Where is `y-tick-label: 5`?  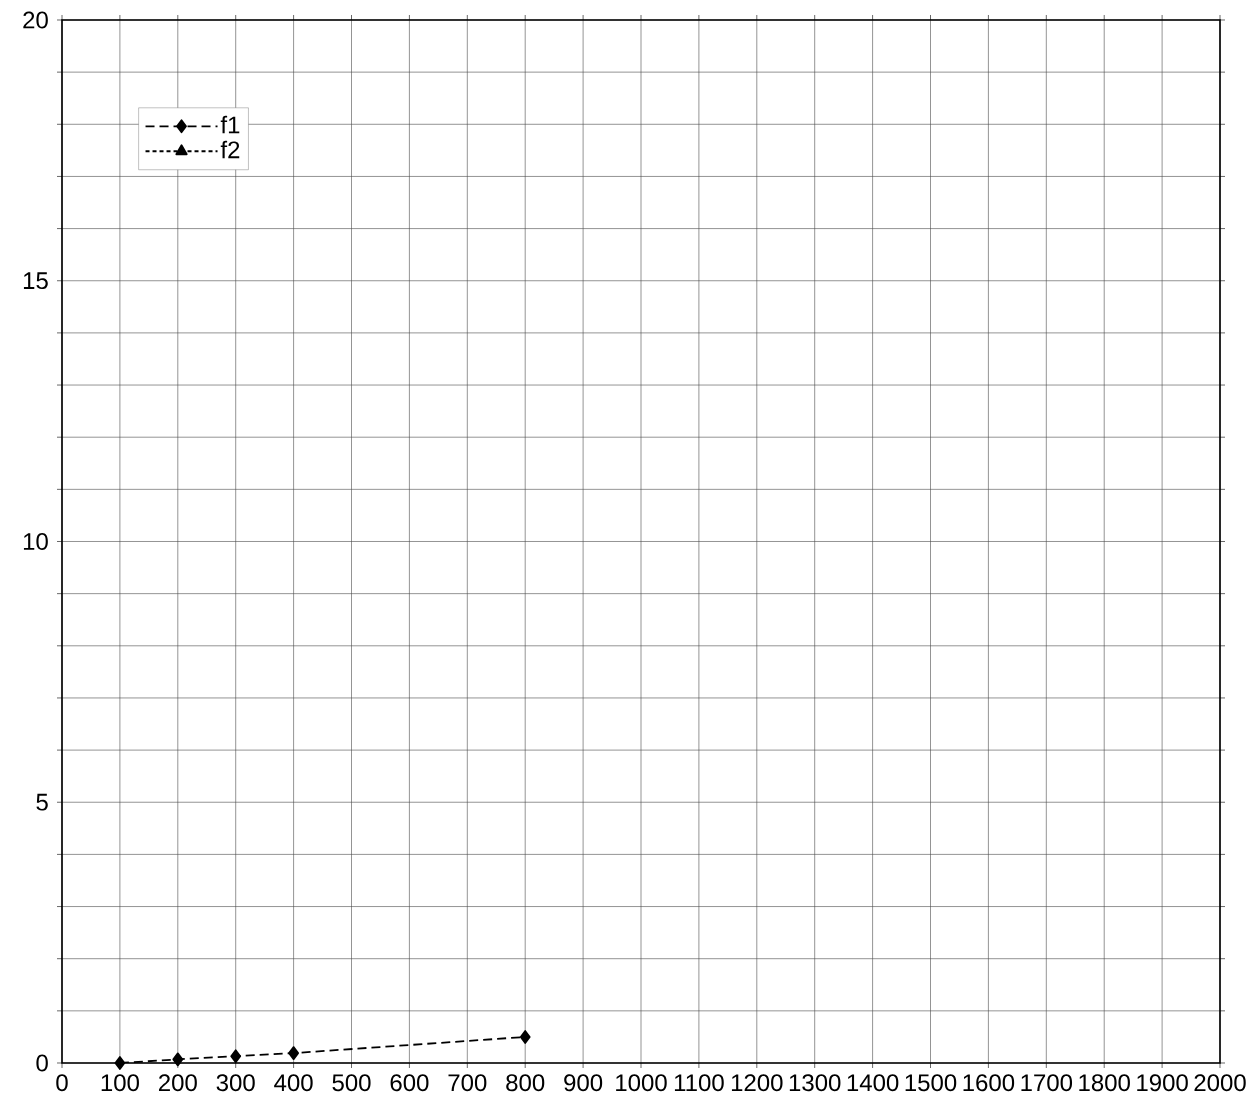
y-tick-label: 5 is located at coordinates (42, 802).